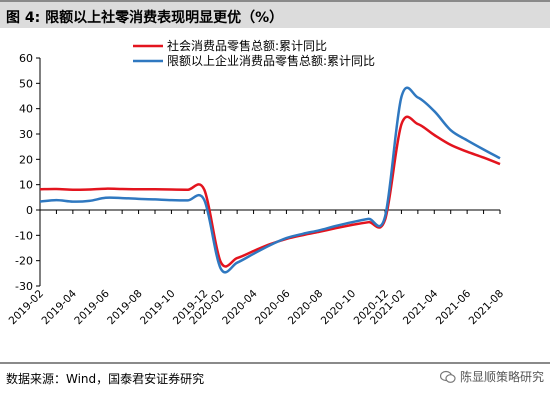 Image resolution: width=550 pixels, height=400 pixels. Describe the element at coordinates (271, 60) in the screenshot. I see `legend-label-series-2: 限额以上企业消费品零售总额:累计同比` at that location.